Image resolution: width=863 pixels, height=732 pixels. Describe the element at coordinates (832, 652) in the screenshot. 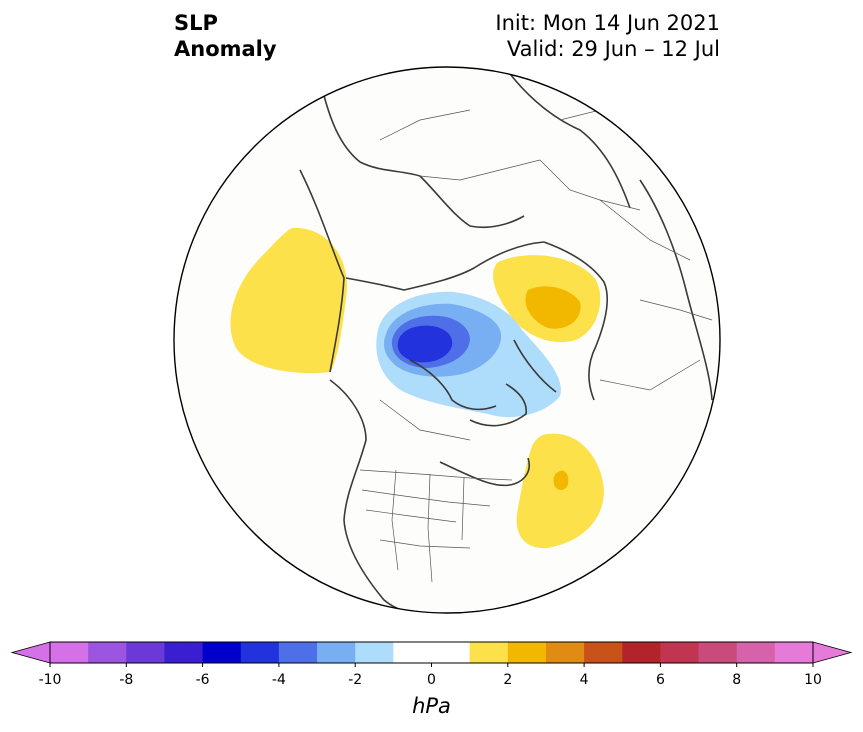

I see `colorbar-extend-high` at that location.